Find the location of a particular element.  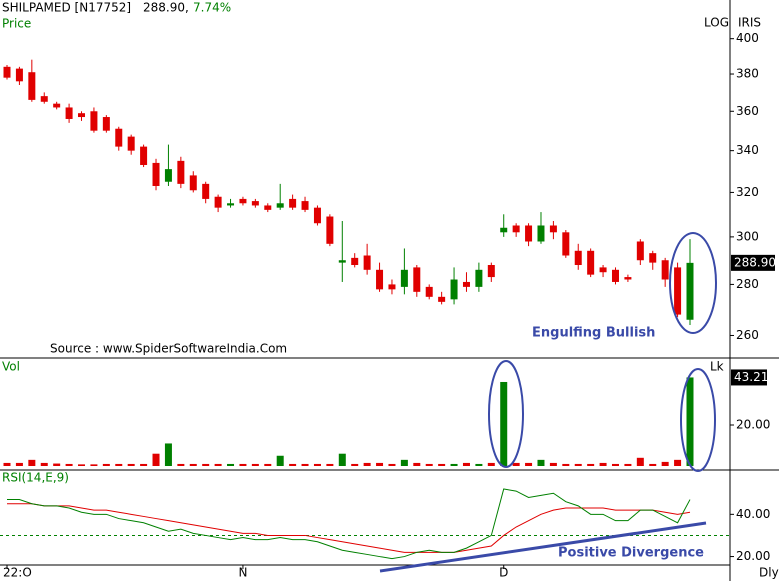

value-box is located at coordinates (749, 377).